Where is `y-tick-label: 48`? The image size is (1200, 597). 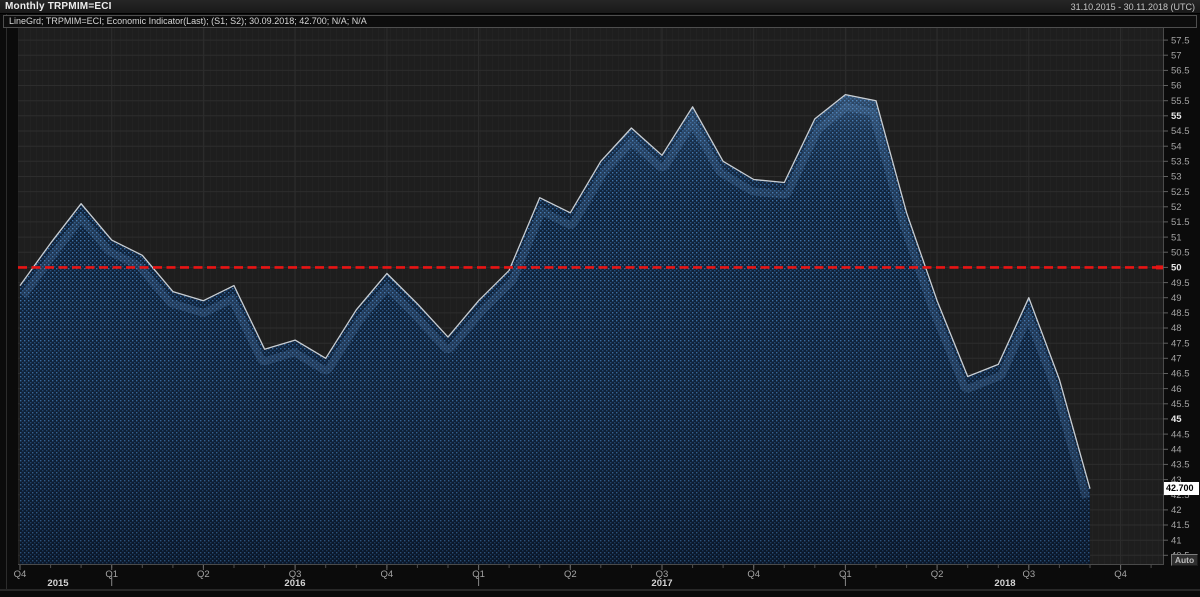 y-tick-label: 48 is located at coordinates (1176, 328).